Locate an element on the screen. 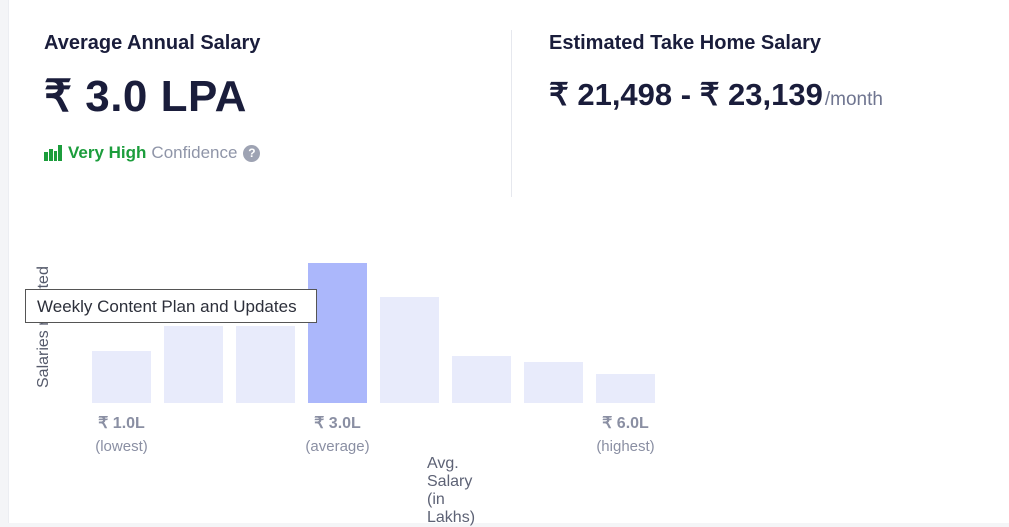  tick-note-7: (highest) is located at coordinates (625, 446).